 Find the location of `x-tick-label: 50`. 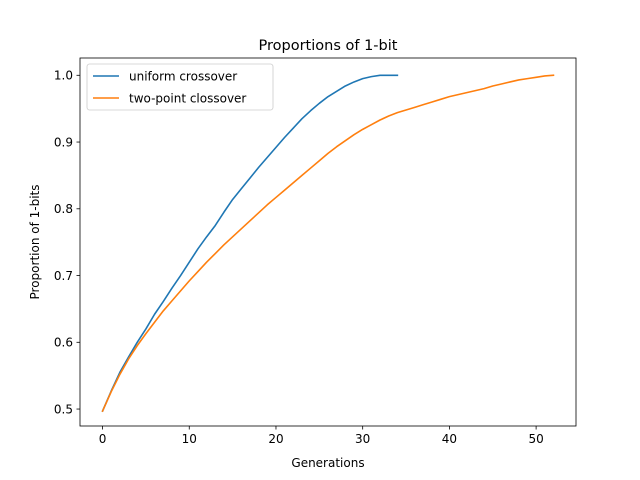

x-tick-label: 50 is located at coordinates (535, 439).